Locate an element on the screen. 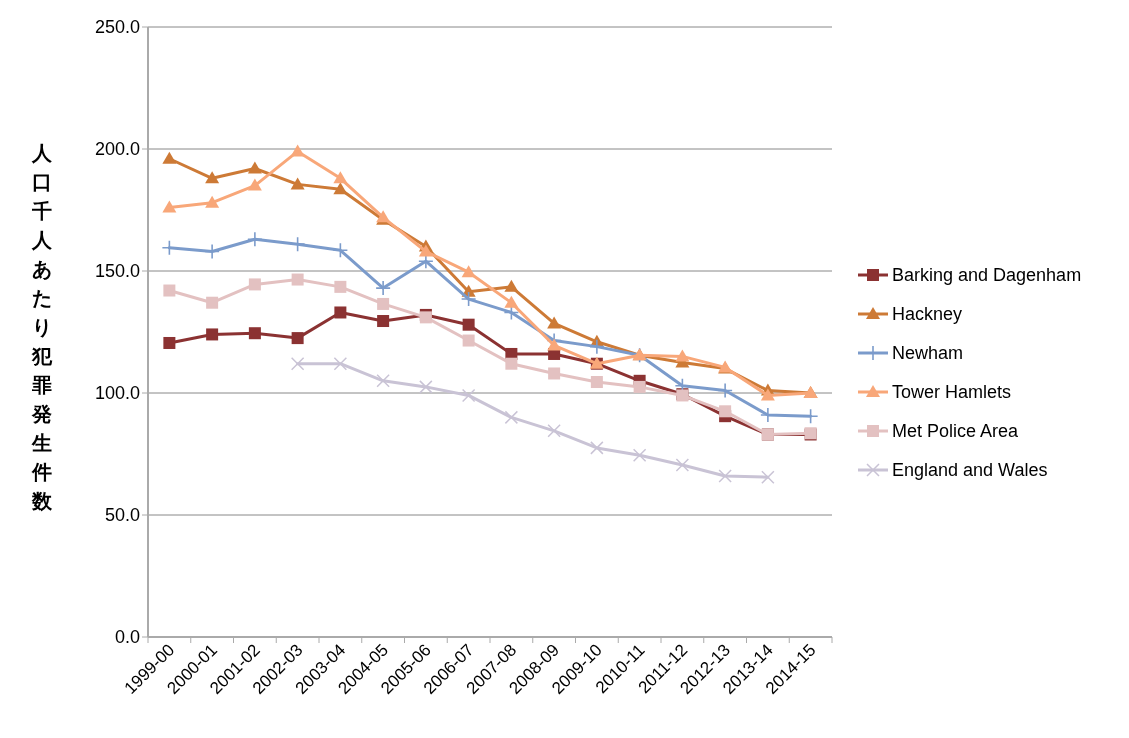  legend-label: Barking and Dagenham is located at coordinates (987, 275).